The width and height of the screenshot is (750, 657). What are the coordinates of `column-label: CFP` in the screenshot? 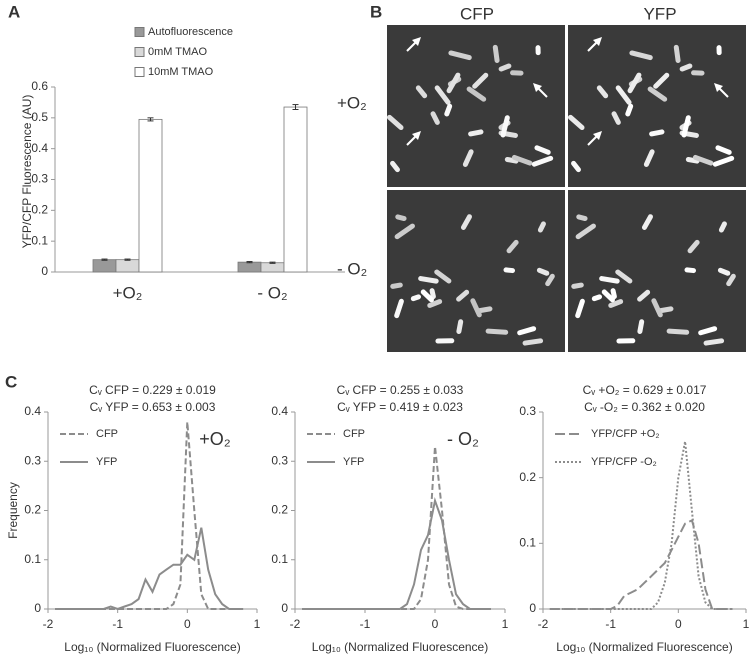 It's located at (477, 13).